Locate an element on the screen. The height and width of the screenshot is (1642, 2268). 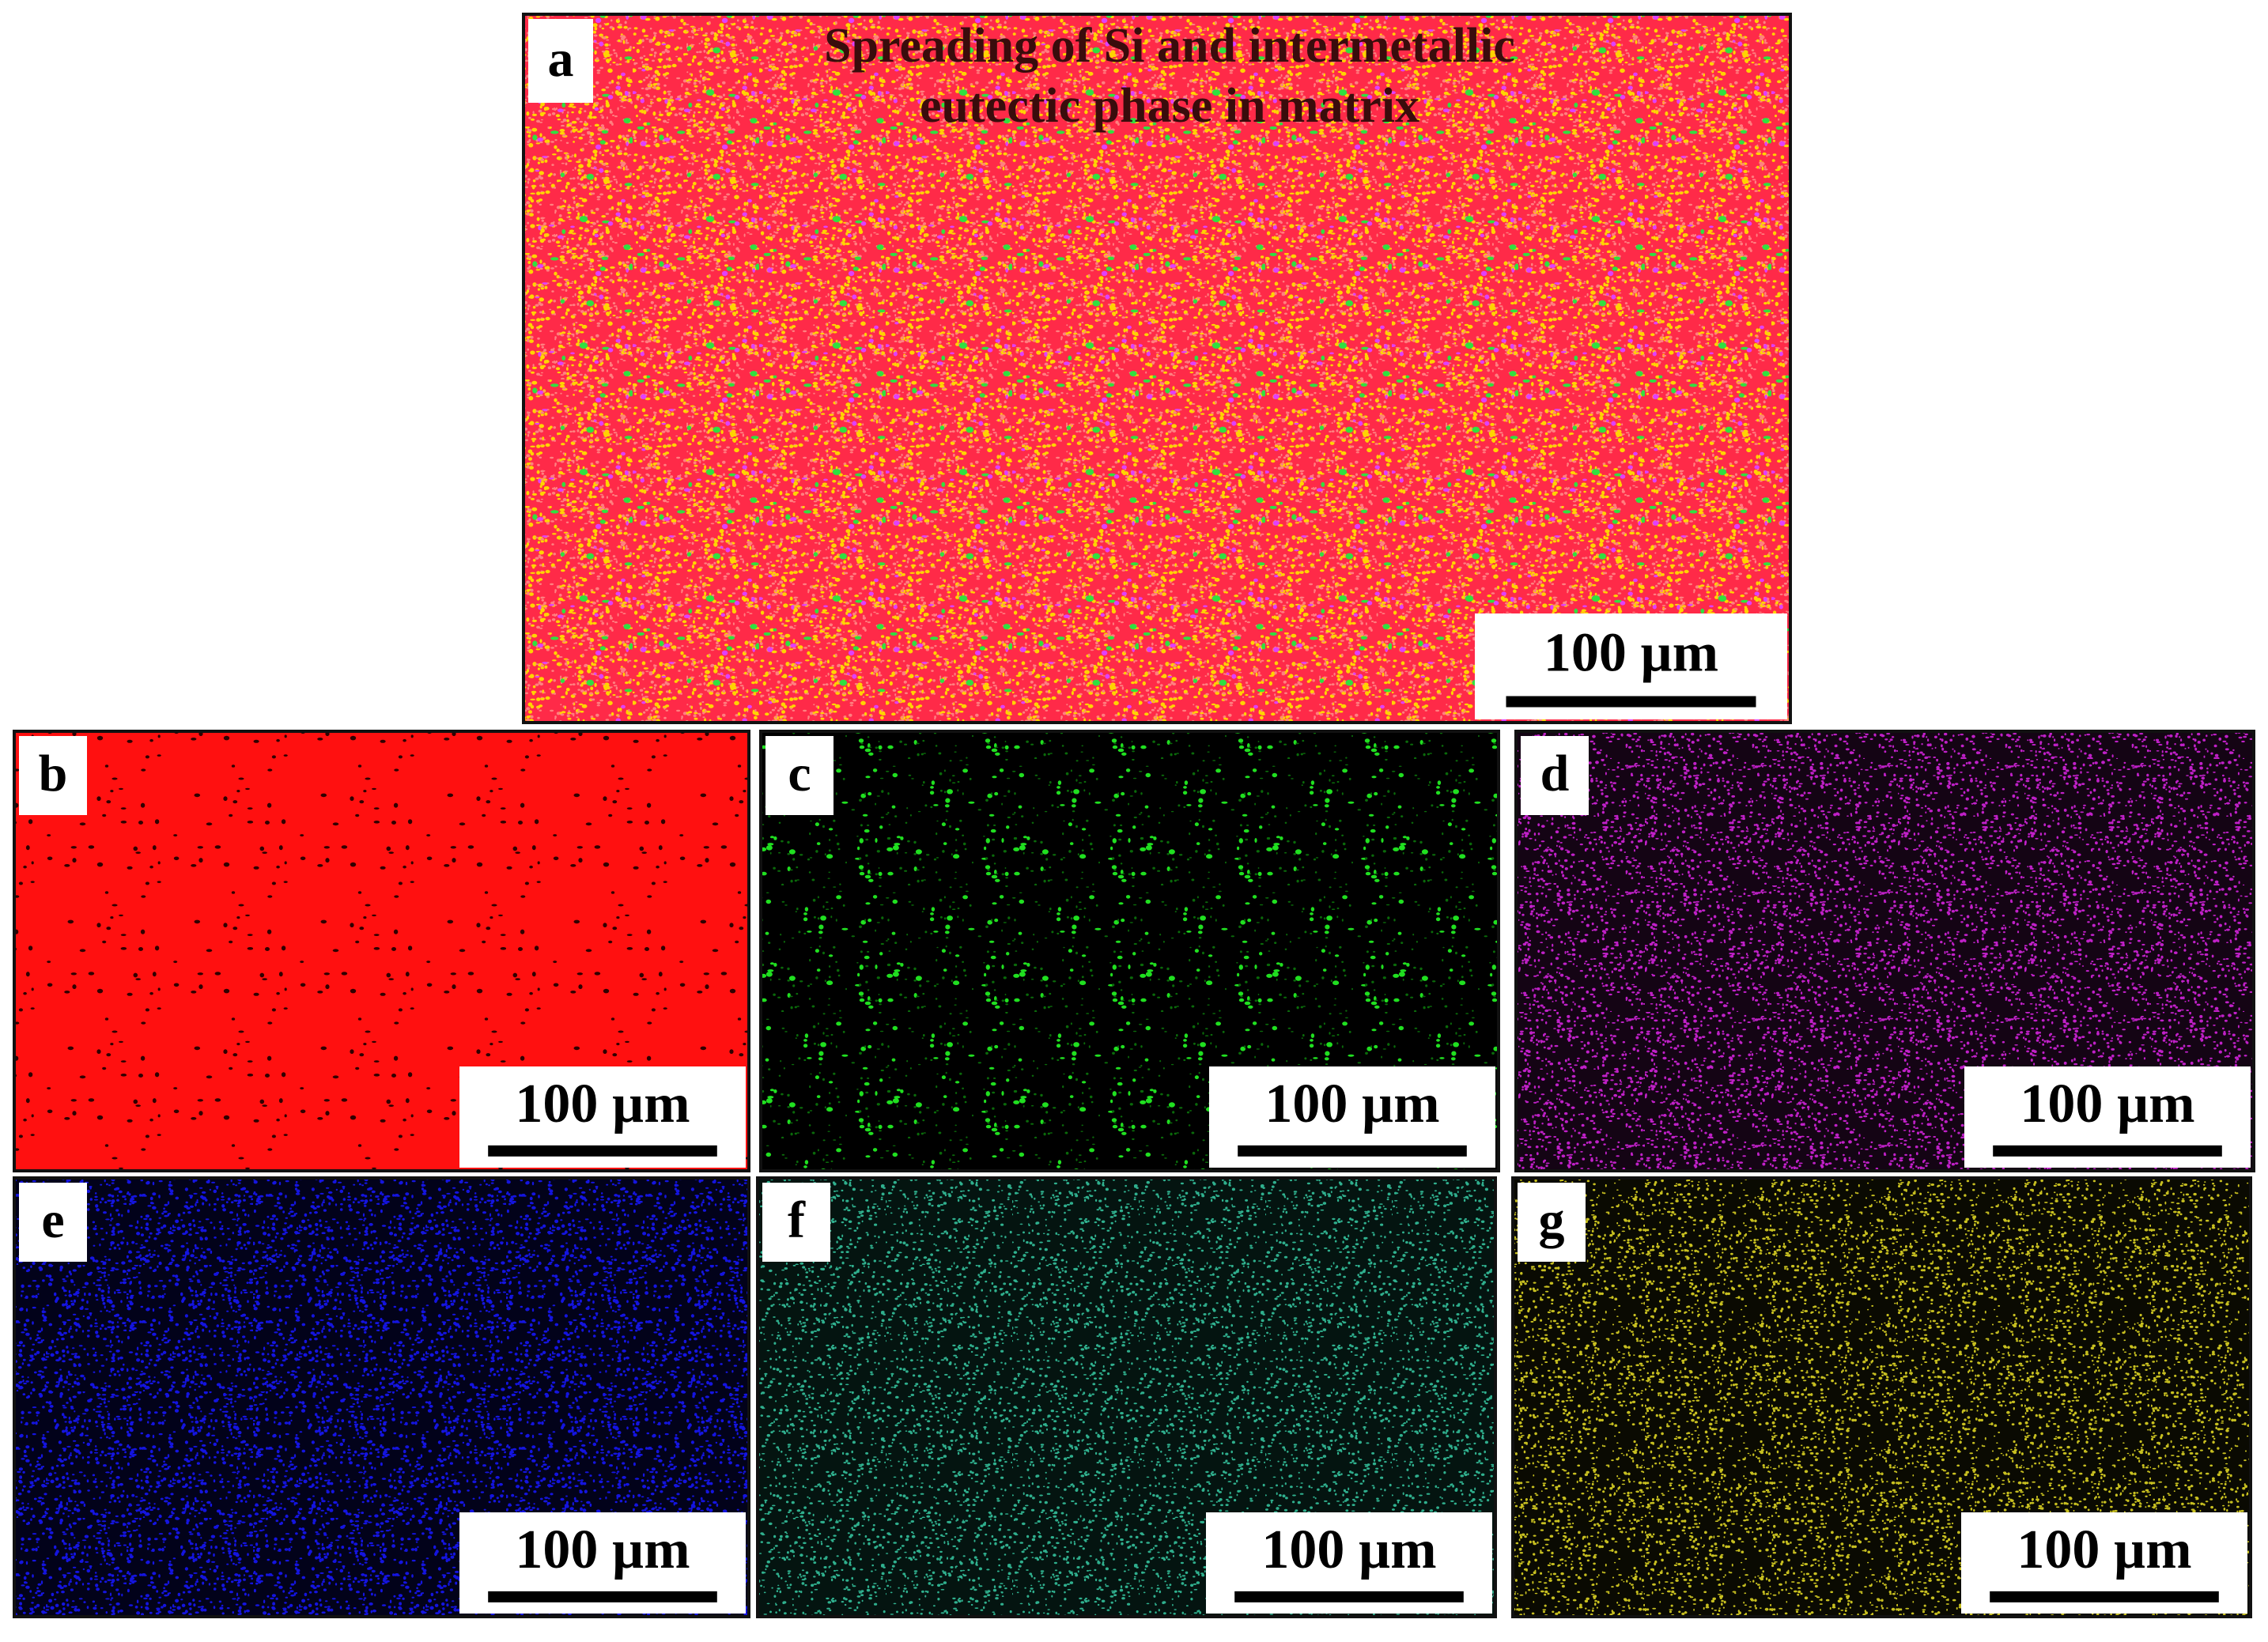
panel: c 100 µm is located at coordinates (1129, 951).